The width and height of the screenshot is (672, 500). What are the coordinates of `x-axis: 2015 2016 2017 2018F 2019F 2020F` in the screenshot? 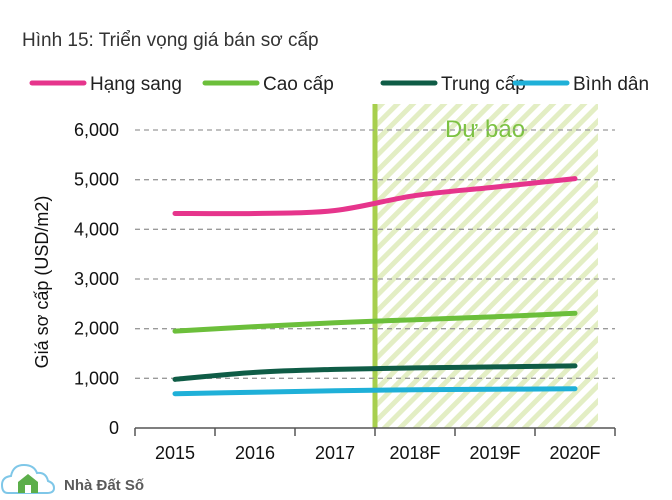 It's located at (375, 445).